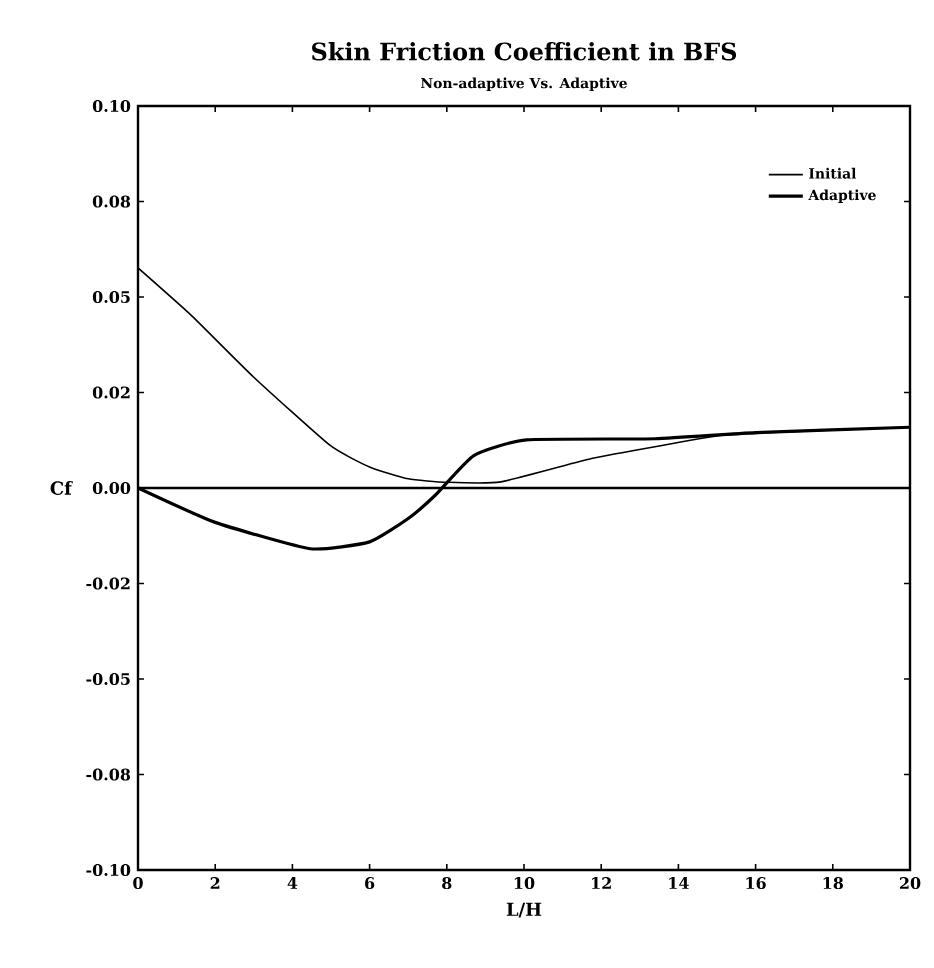 This screenshot has width=934, height=968. I want to click on y-axis-title: Cf, so click(61, 488).